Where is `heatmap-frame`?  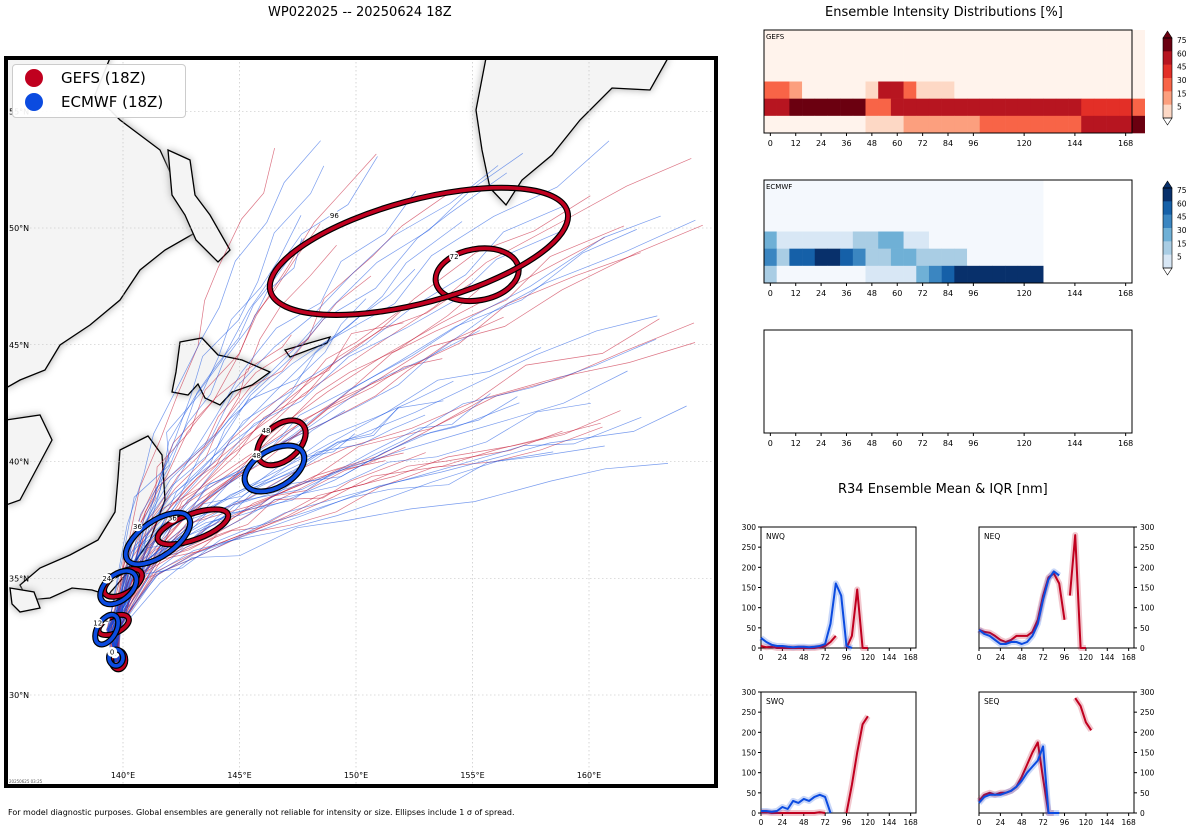 heatmap-frame is located at coordinates (948, 381).